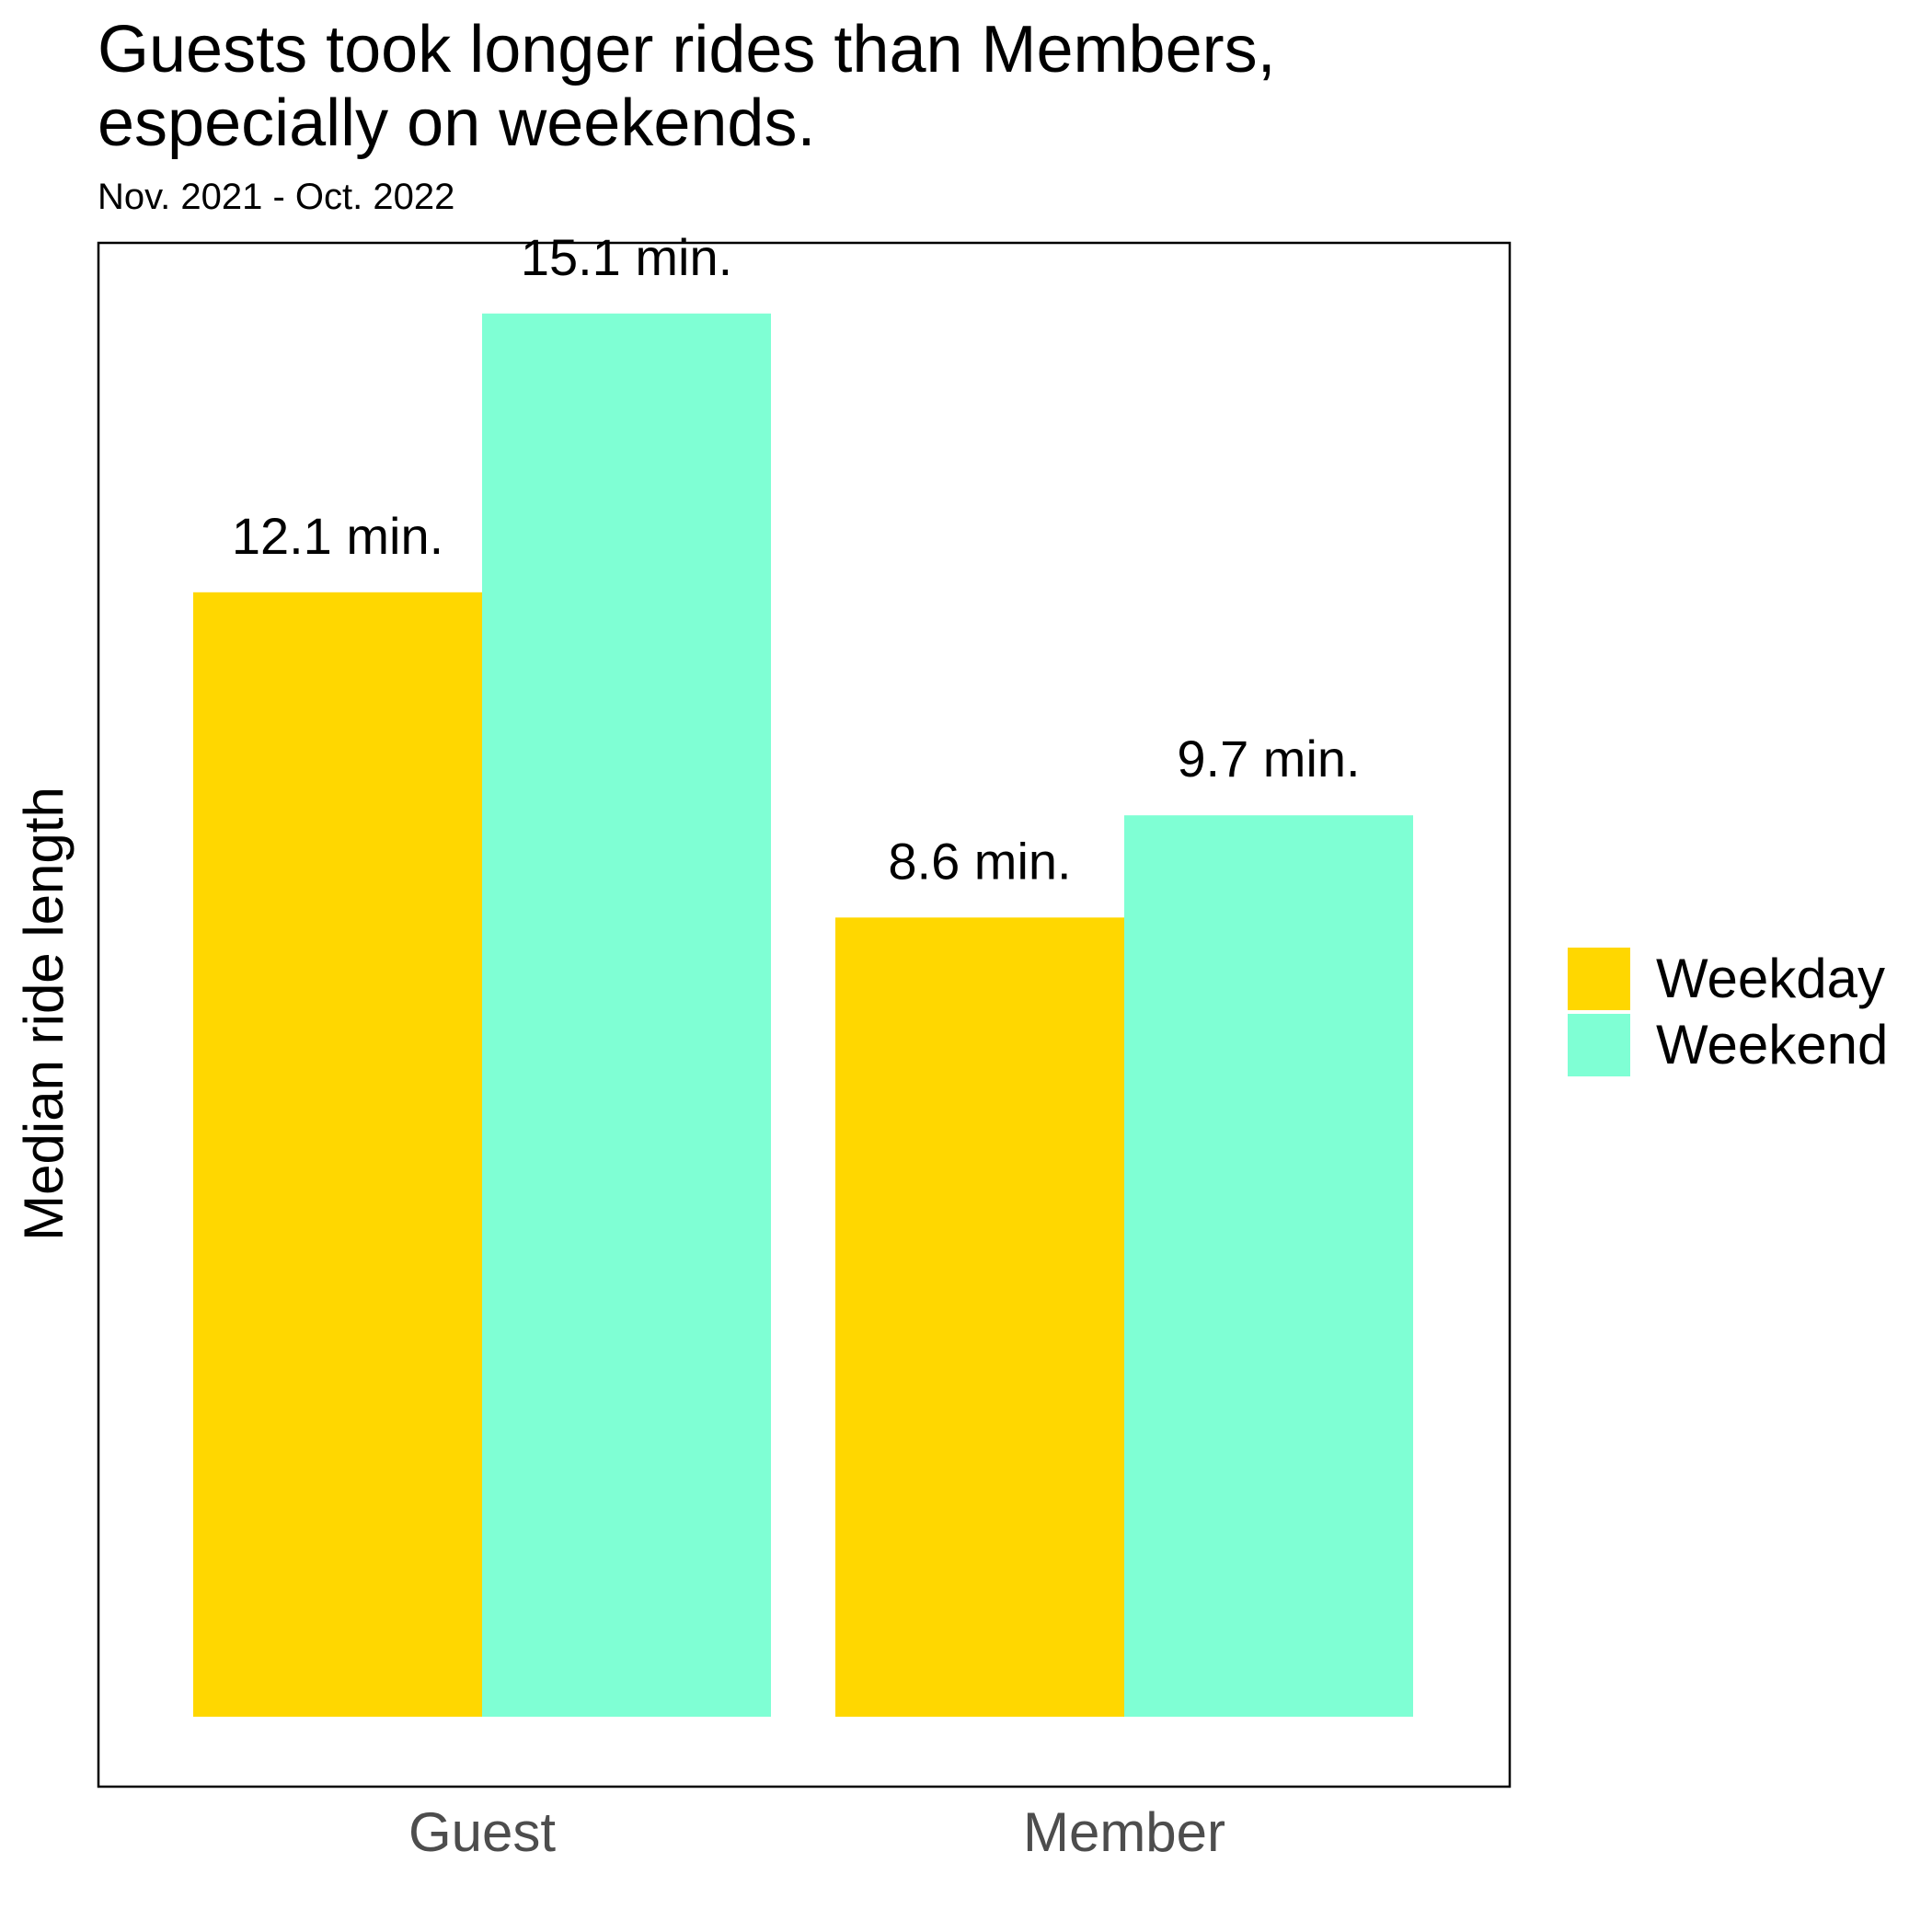 Image resolution: width=1932 pixels, height=1932 pixels. What do you see at coordinates (979, 1317) in the screenshot?
I see `bar-member-weekday` at bounding box center [979, 1317].